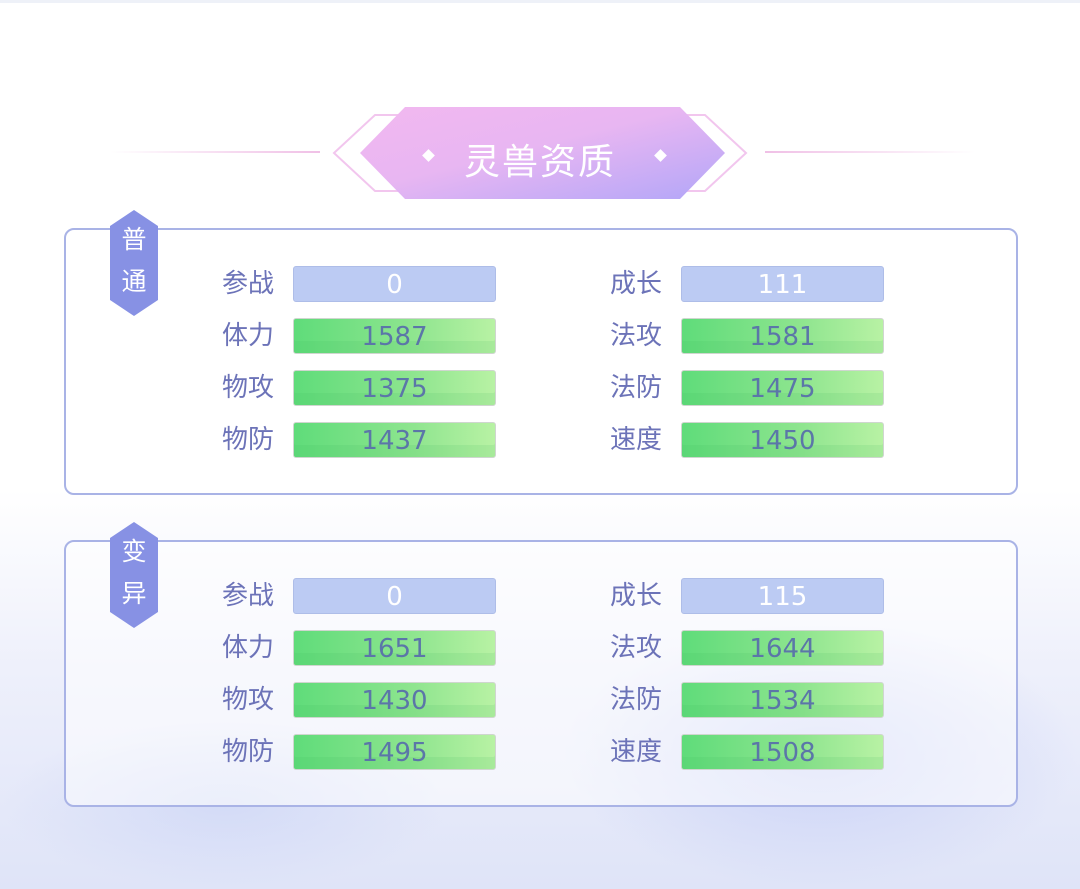 The width and height of the screenshot is (1080, 889). What do you see at coordinates (782, 596) in the screenshot?
I see `stat-value-bar: 115` at bounding box center [782, 596].